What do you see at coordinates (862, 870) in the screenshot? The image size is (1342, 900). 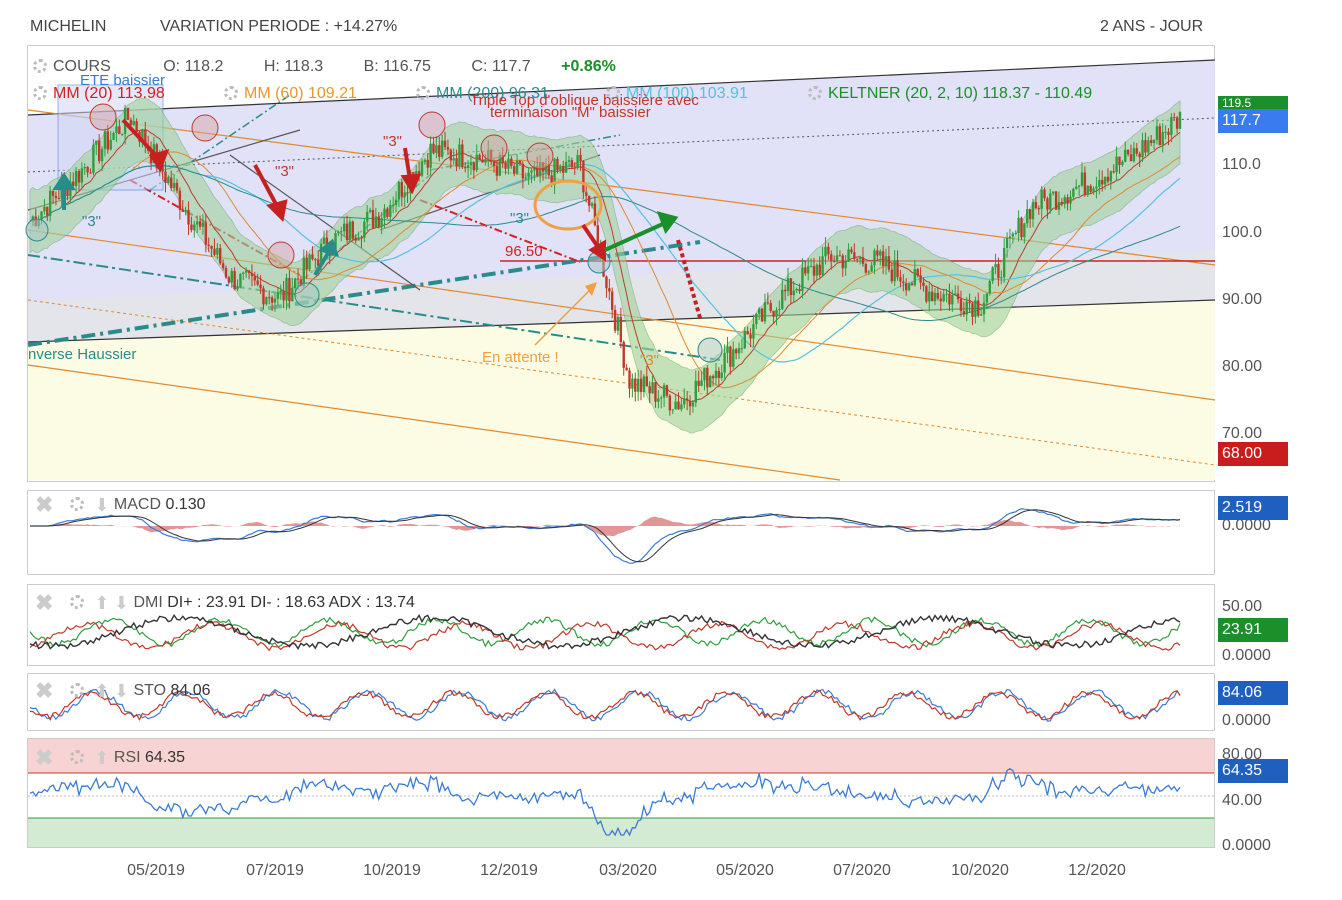 I see `x-label: 07/2020` at bounding box center [862, 870].